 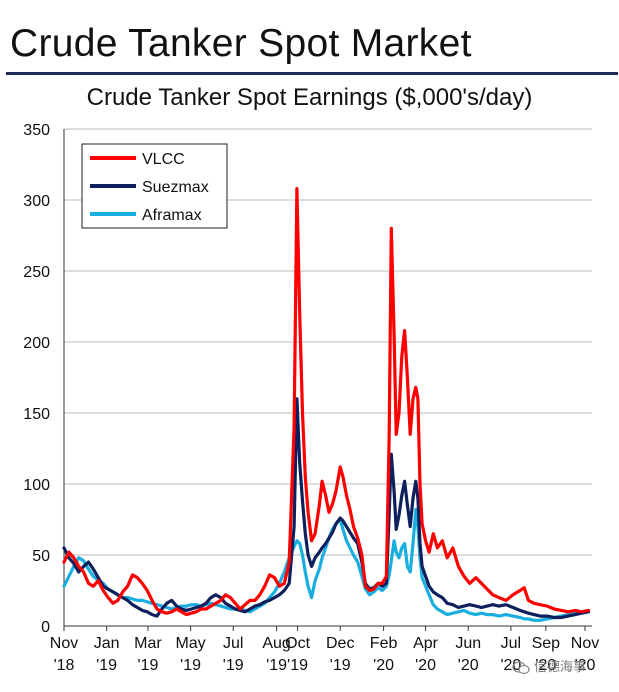 What do you see at coordinates (297, 643) in the screenshot?
I see `x-tick-label-month: Oct` at bounding box center [297, 643].